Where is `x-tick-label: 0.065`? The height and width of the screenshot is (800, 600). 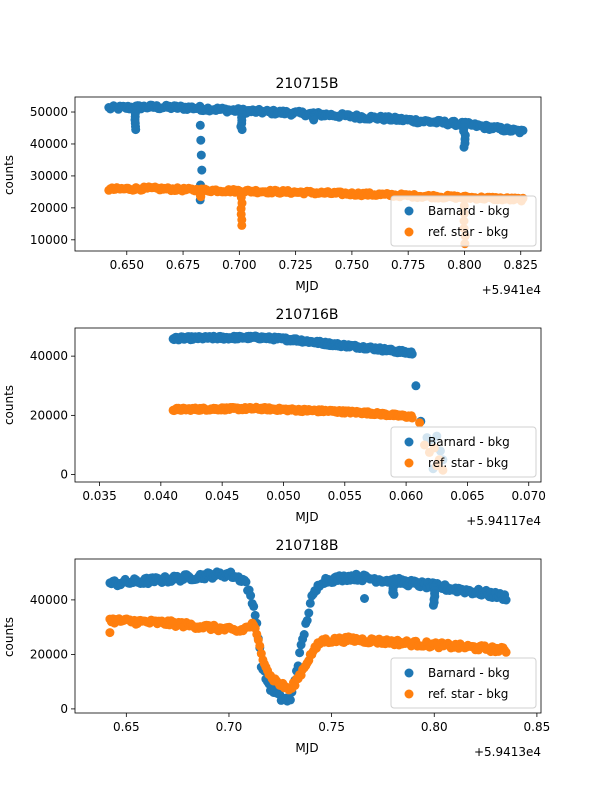
x-tick-label: 0.065 is located at coordinates (467, 496).